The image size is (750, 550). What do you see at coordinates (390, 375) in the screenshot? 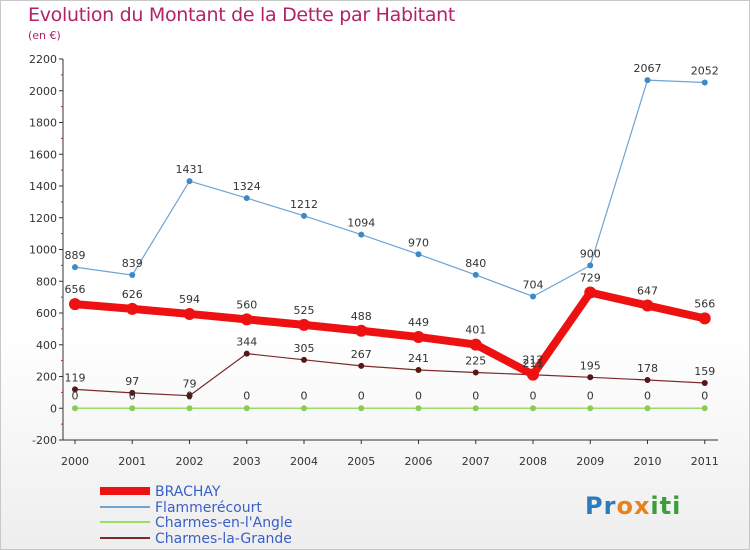
I see `series-line-charmes-la-grande` at bounding box center [390, 375].